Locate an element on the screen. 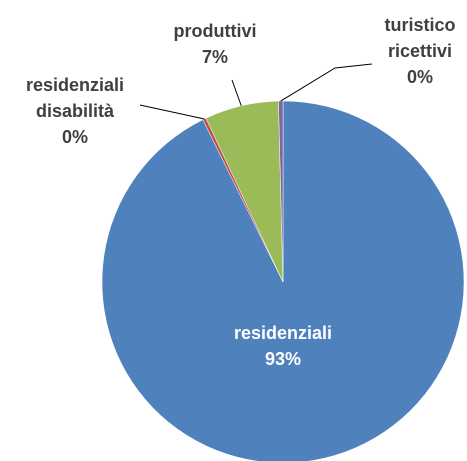  slice-label: produttivi 7% is located at coordinates (215, 44).